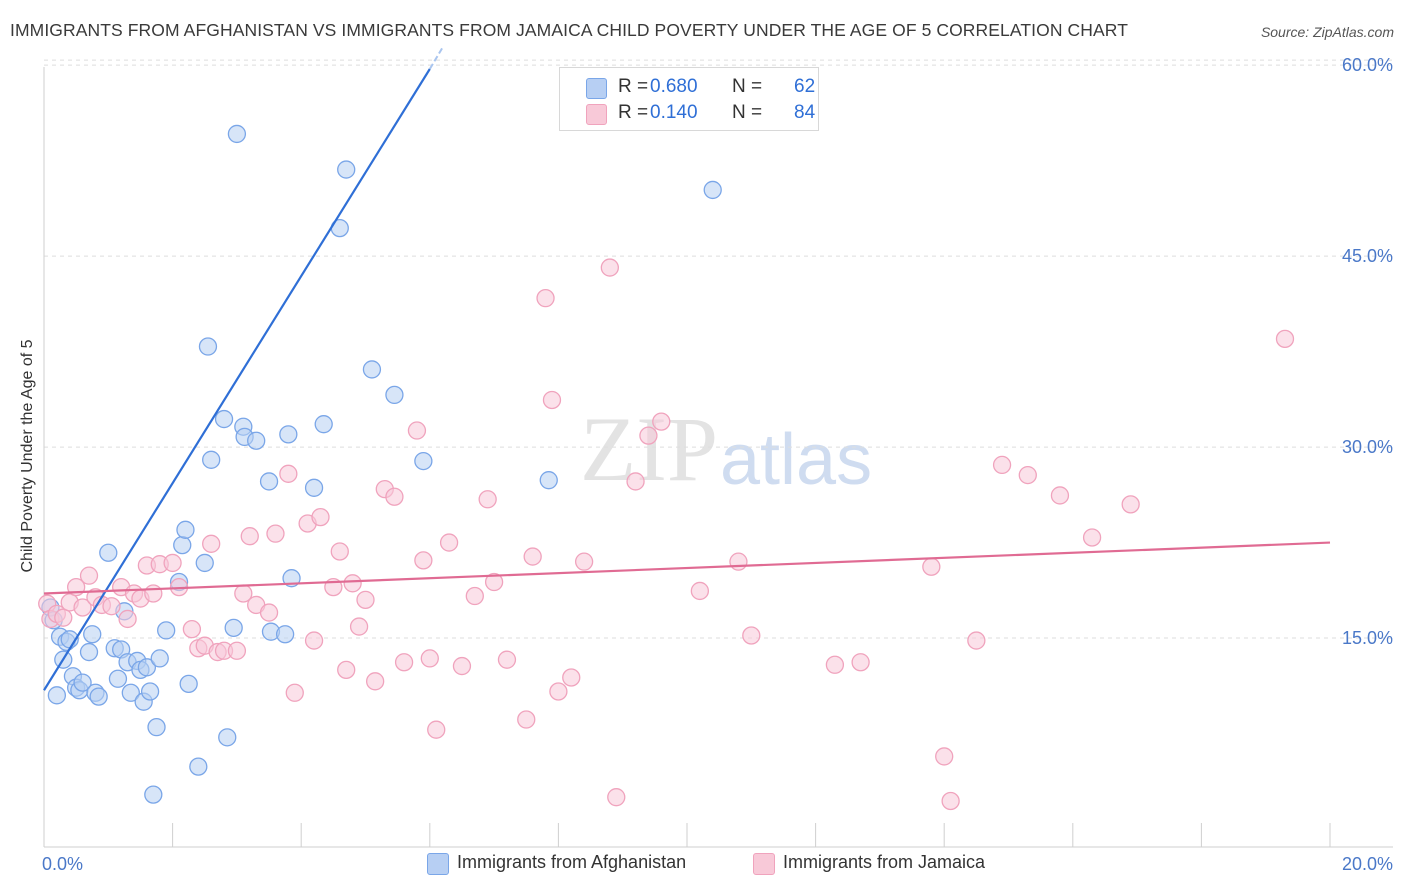 Image resolution: width=1406 pixels, height=892 pixels. Describe the element at coordinates (805, 86) in the screenshot. I see `legend-n-value: 62` at that location.